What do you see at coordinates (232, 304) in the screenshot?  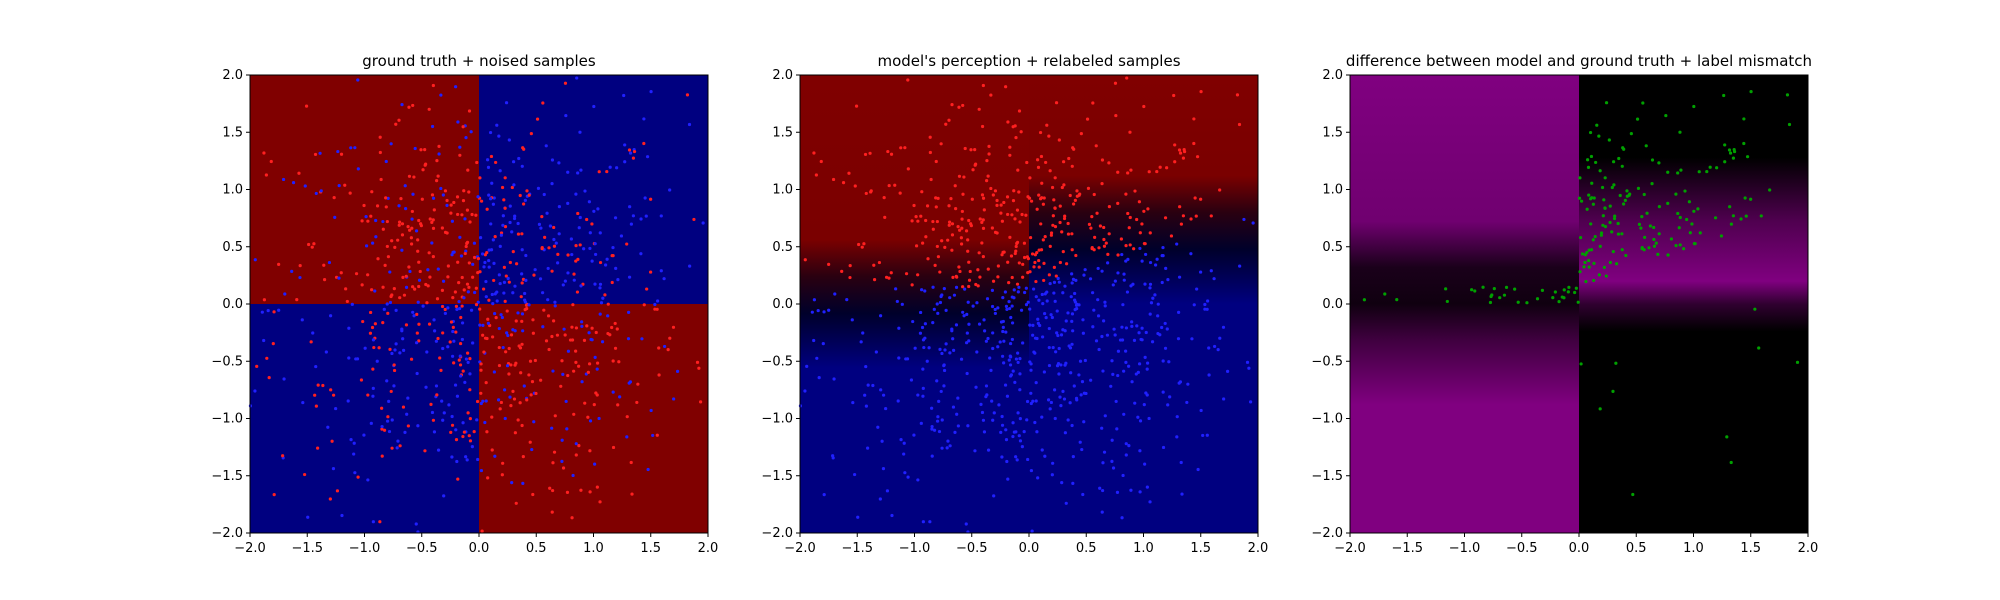 I see `y-tick-label: 0.0` at bounding box center [232, 304].